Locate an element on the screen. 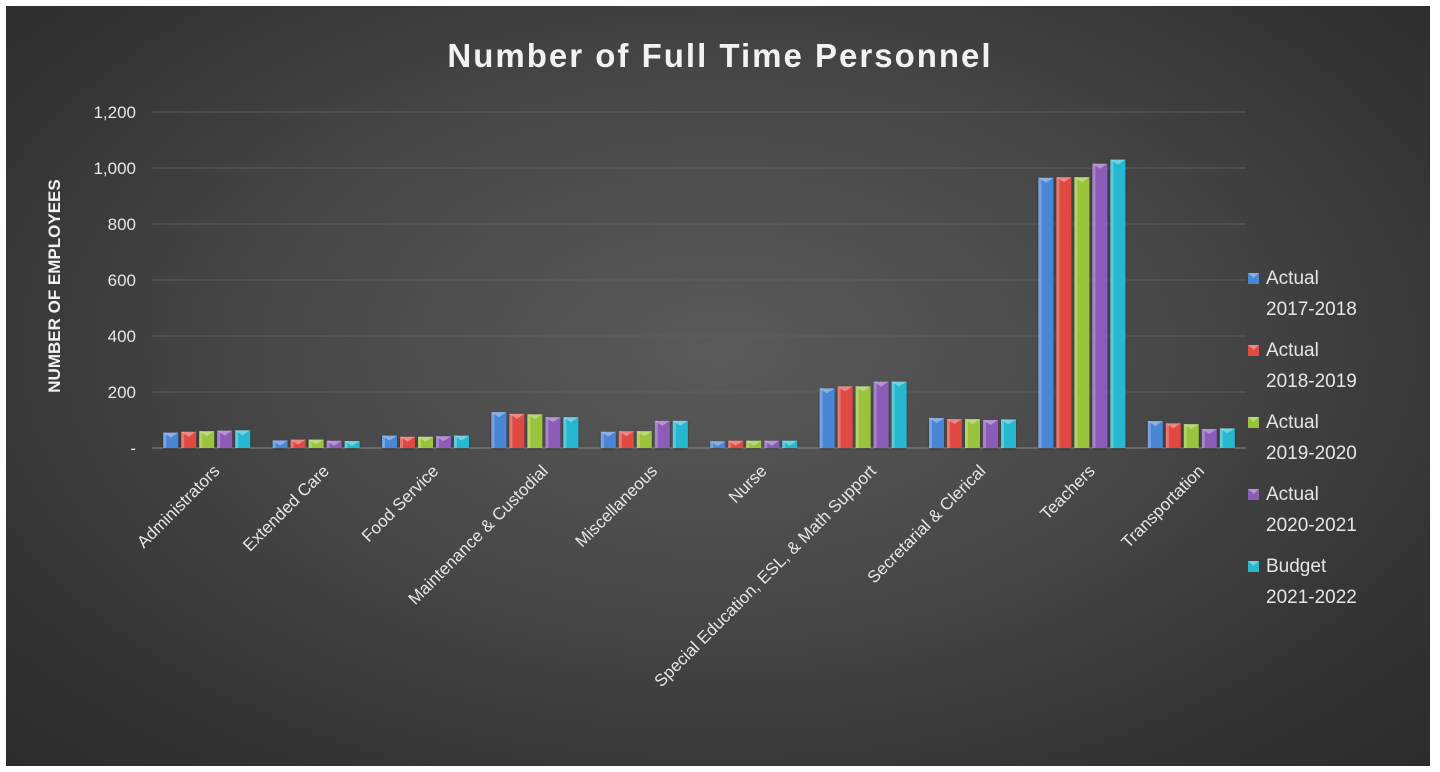 Image resolution: width=1440 pixels, height=772 pixels. x-tick-label: Special Education, ESL, & Math Support is located at coordinates (765, 575).